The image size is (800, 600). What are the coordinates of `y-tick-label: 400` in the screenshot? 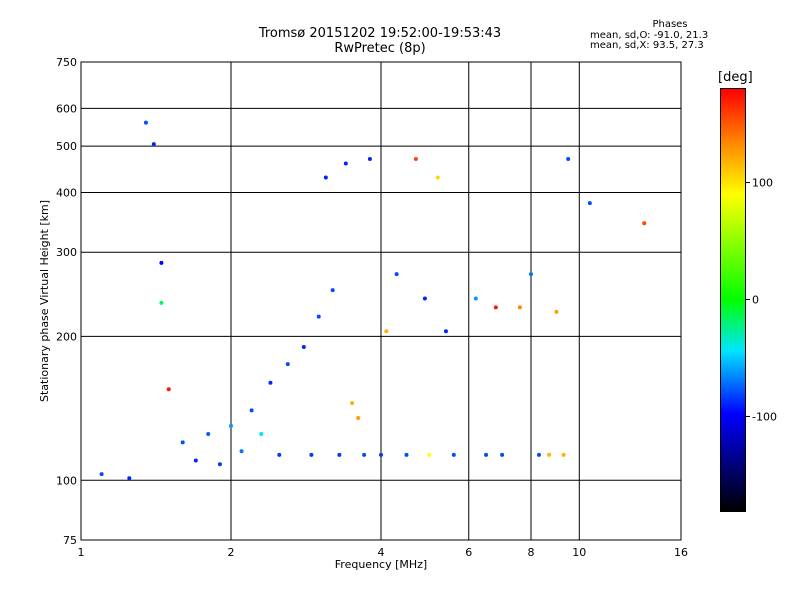 It's located at (66, 192).